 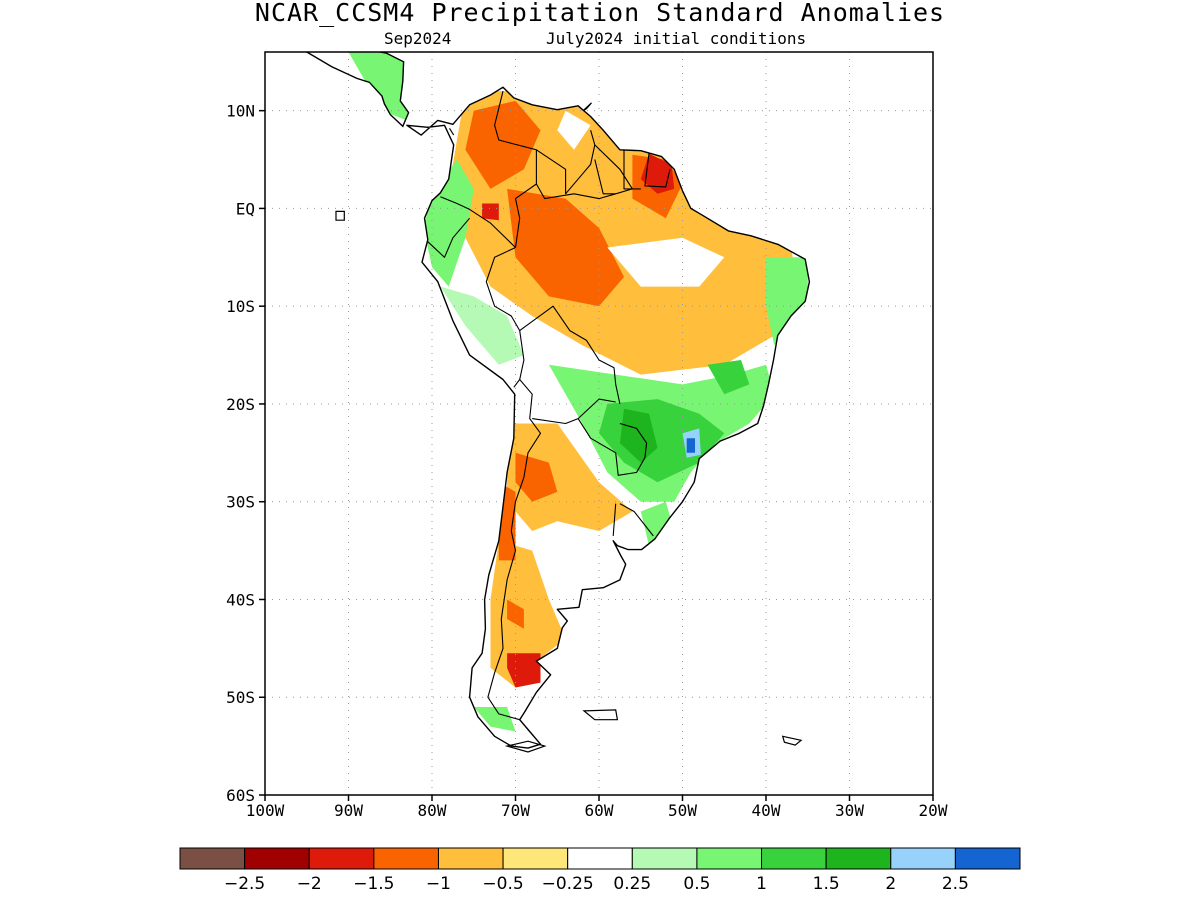 I want to click on lon-tick-label: 40W, so click(x=766, y=810).